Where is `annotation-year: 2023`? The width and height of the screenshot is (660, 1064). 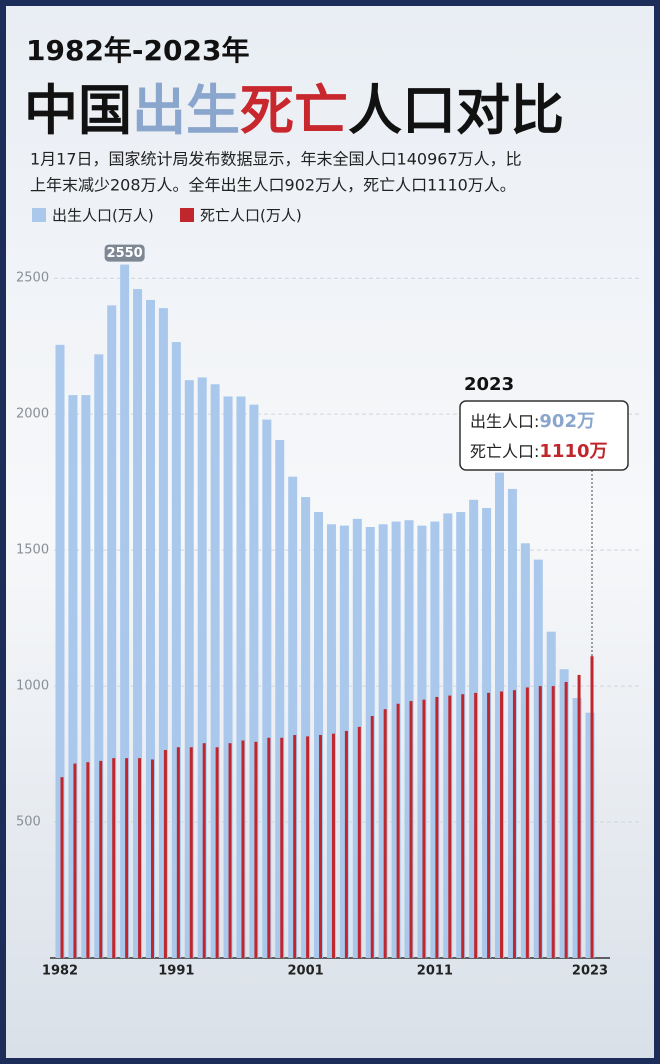 annotation-year: 2023 is located at coordinates (489, 384).